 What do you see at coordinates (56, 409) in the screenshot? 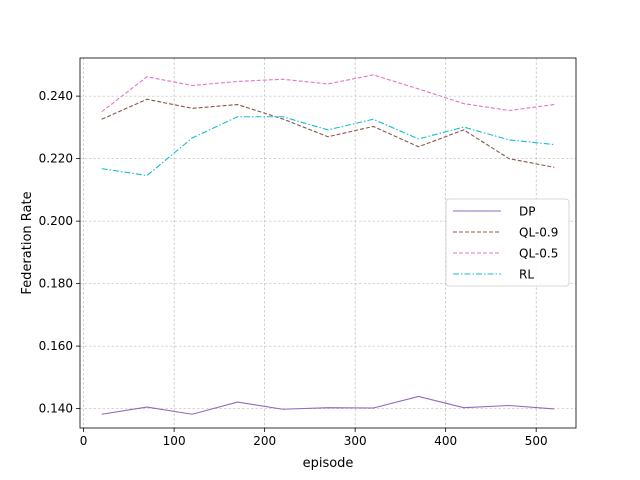
I see `y-tick-label: 0.140` at bounding box center [56, 409].